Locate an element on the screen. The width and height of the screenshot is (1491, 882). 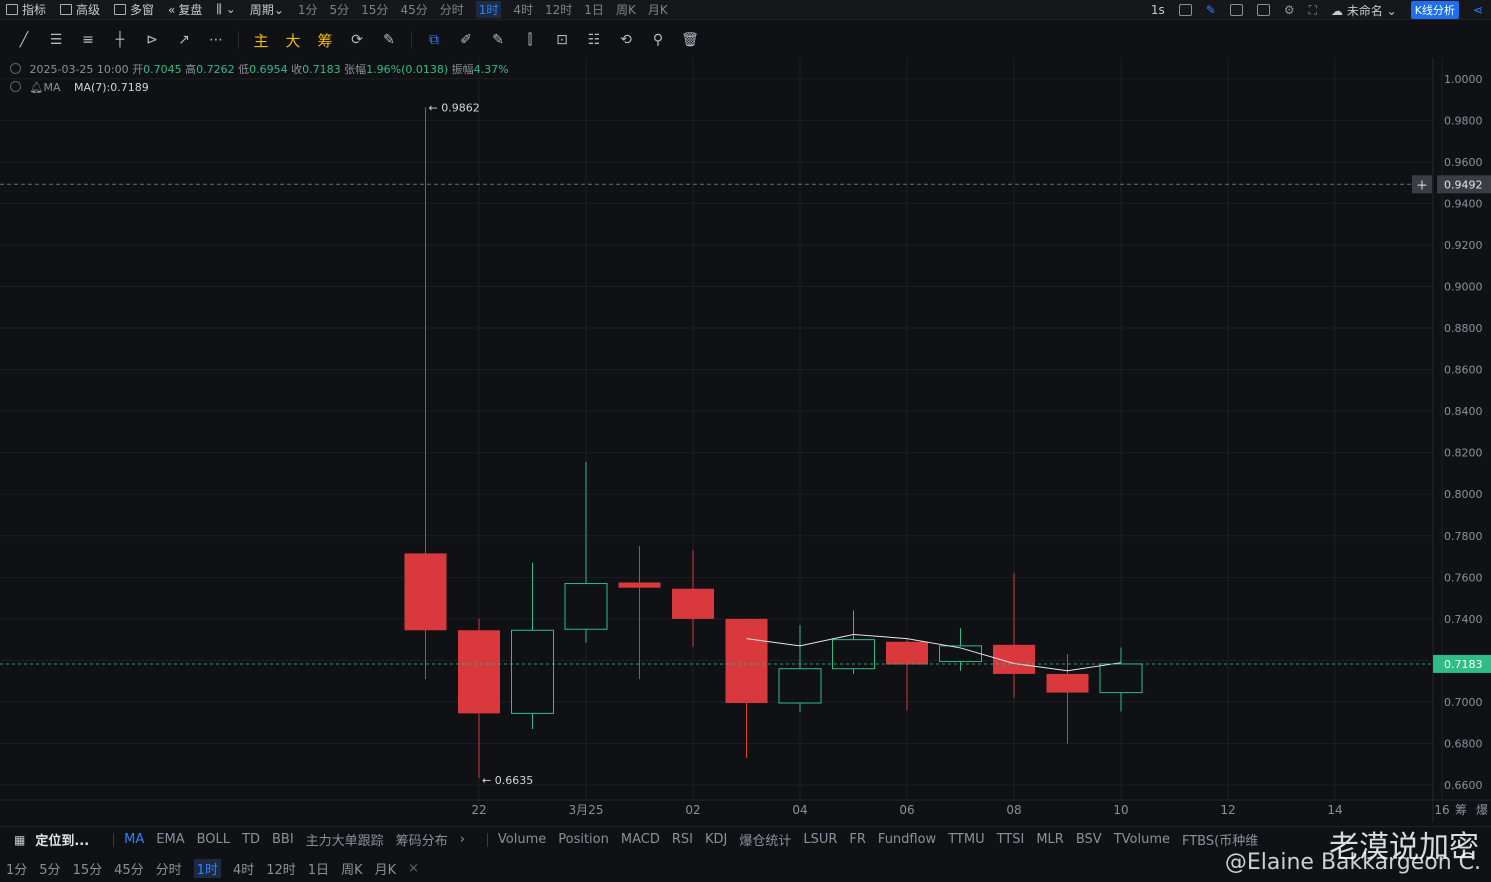
bottom-period-1h: 1时 is located at coordinates (207, 868).